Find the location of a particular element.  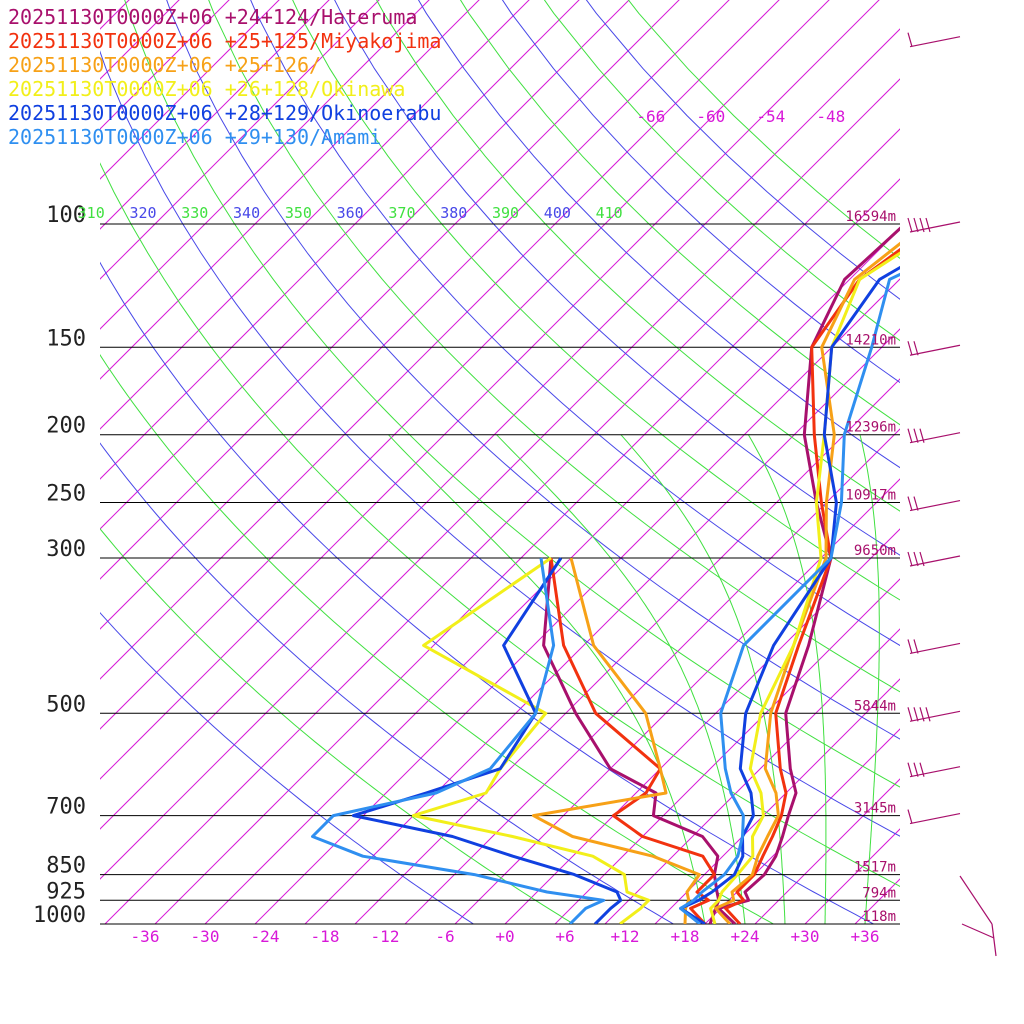

wind-barbs is located at coordinates (952, 494).